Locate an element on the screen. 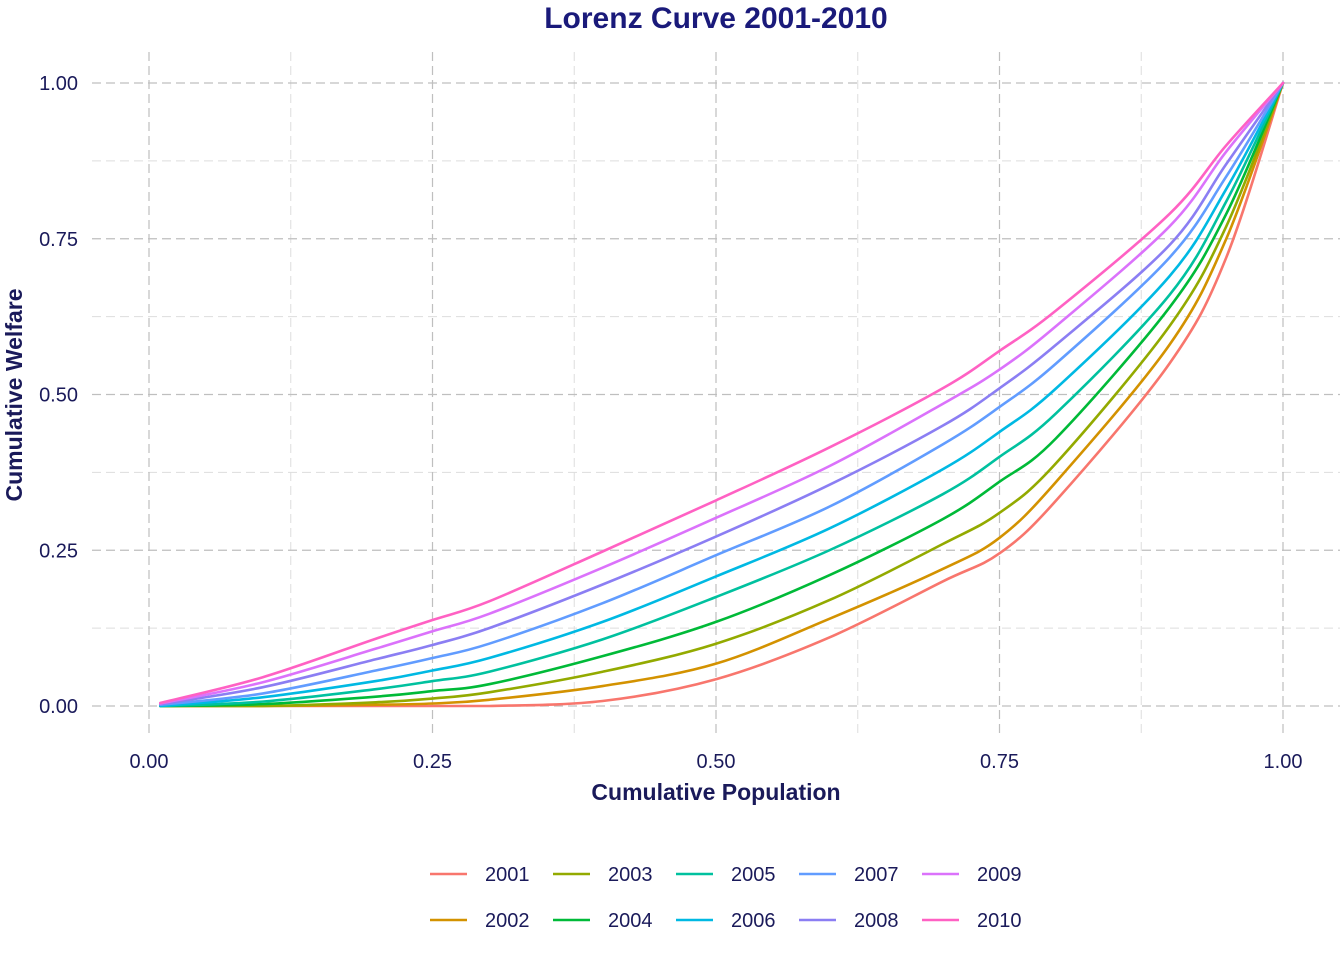 Image resolution: width=1344 pixels, height=965 pixels. legend-item-2007: 2007 is located at coordinates (849, 875).